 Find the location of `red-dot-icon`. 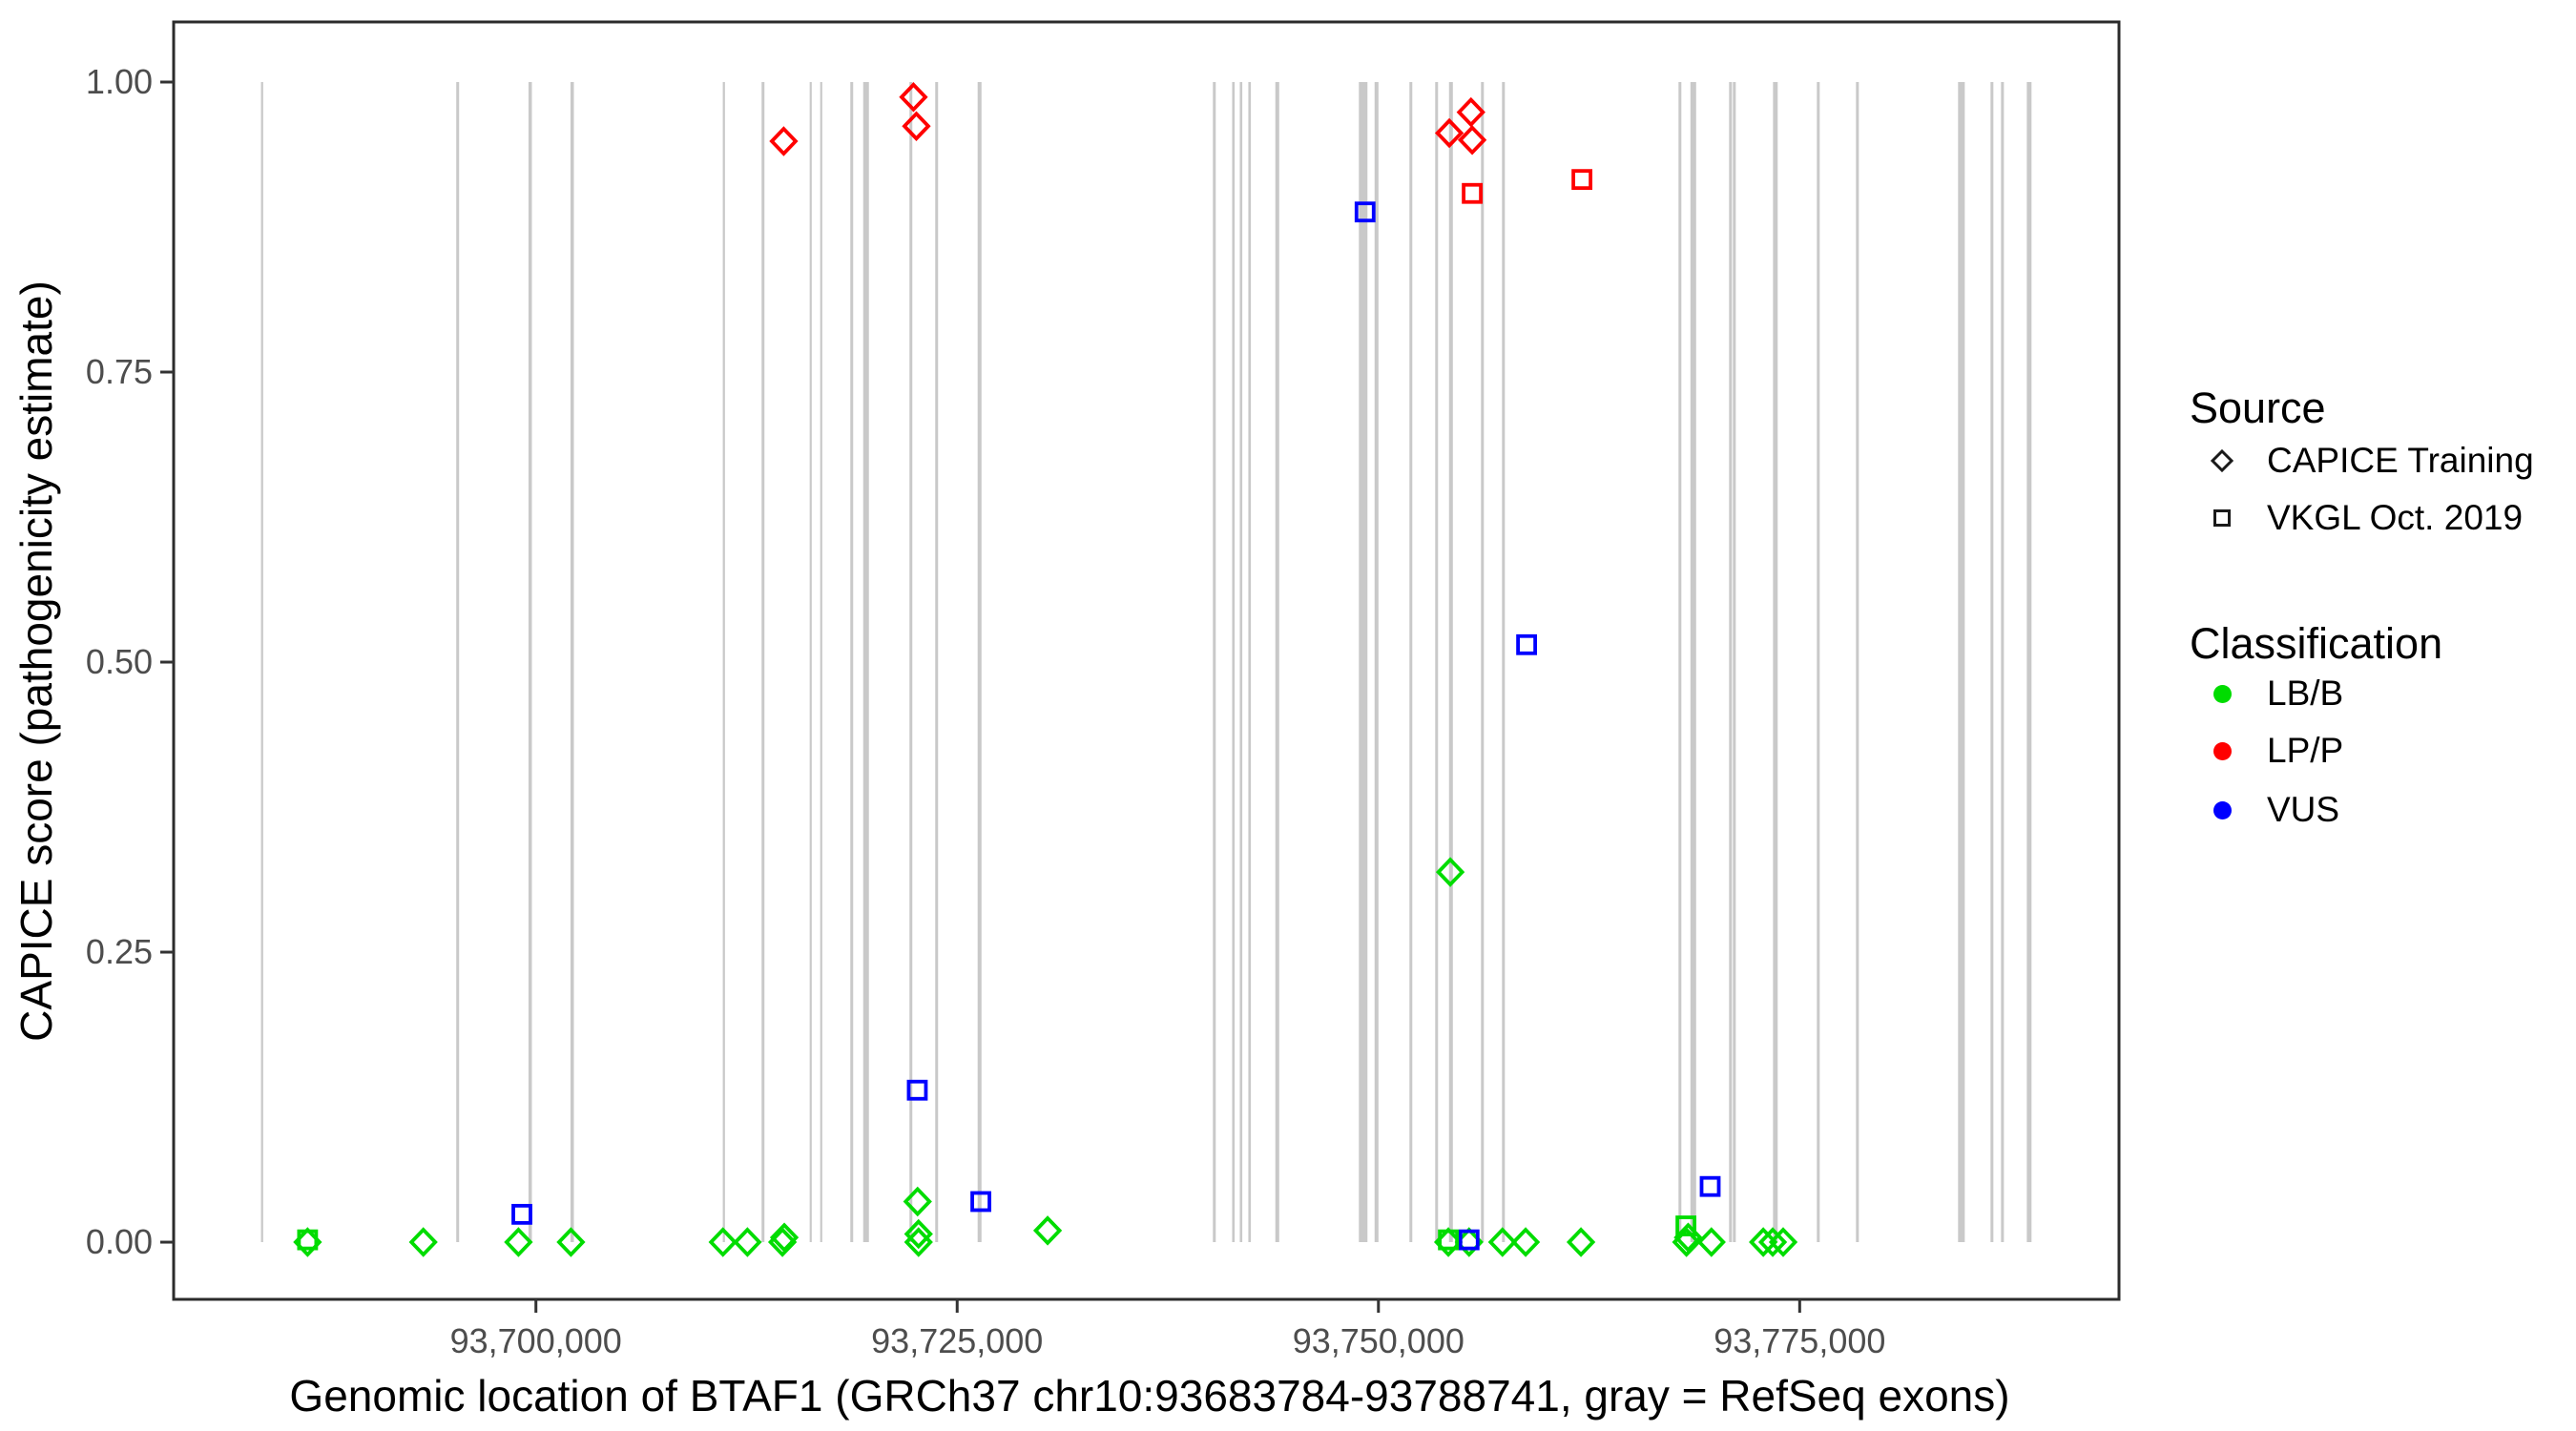

red-dot-icon is located at coordinates (2222, 750).